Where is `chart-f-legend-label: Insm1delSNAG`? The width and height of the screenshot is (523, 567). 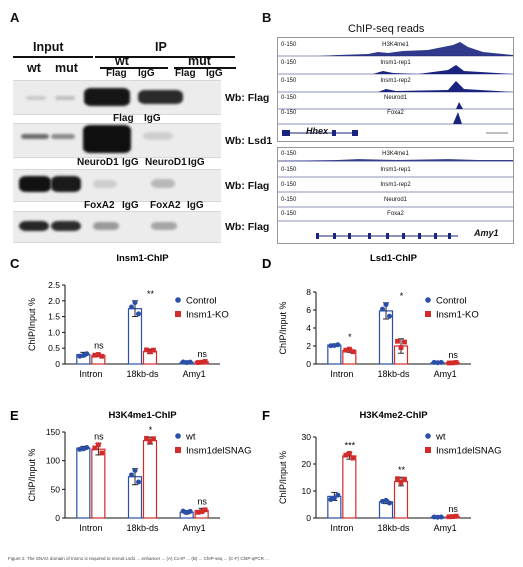 chart-f-legend-label: Insm1delSNAG is located at coordinates (468, 451).